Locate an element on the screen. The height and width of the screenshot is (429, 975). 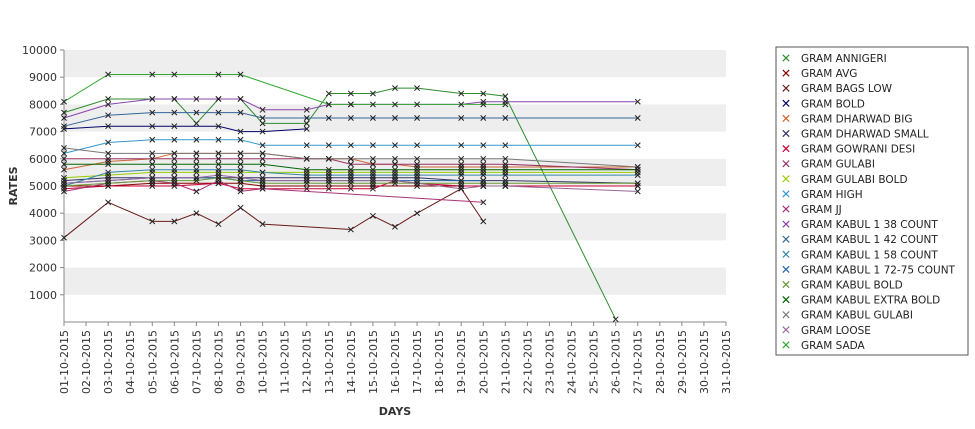
legend-label: GRAM DHARWAD BIG is located at coordinates (856, 119).